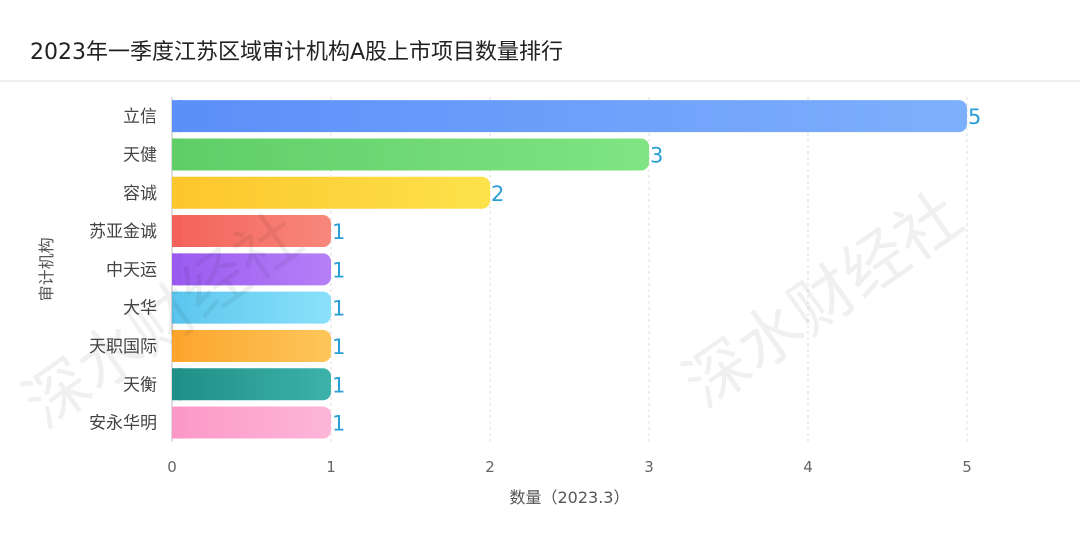 This screenshot has width=1080, height=540. Describe the element at coordinates (656, 155) in the screenshot. I see `data-label: 3` at that location.